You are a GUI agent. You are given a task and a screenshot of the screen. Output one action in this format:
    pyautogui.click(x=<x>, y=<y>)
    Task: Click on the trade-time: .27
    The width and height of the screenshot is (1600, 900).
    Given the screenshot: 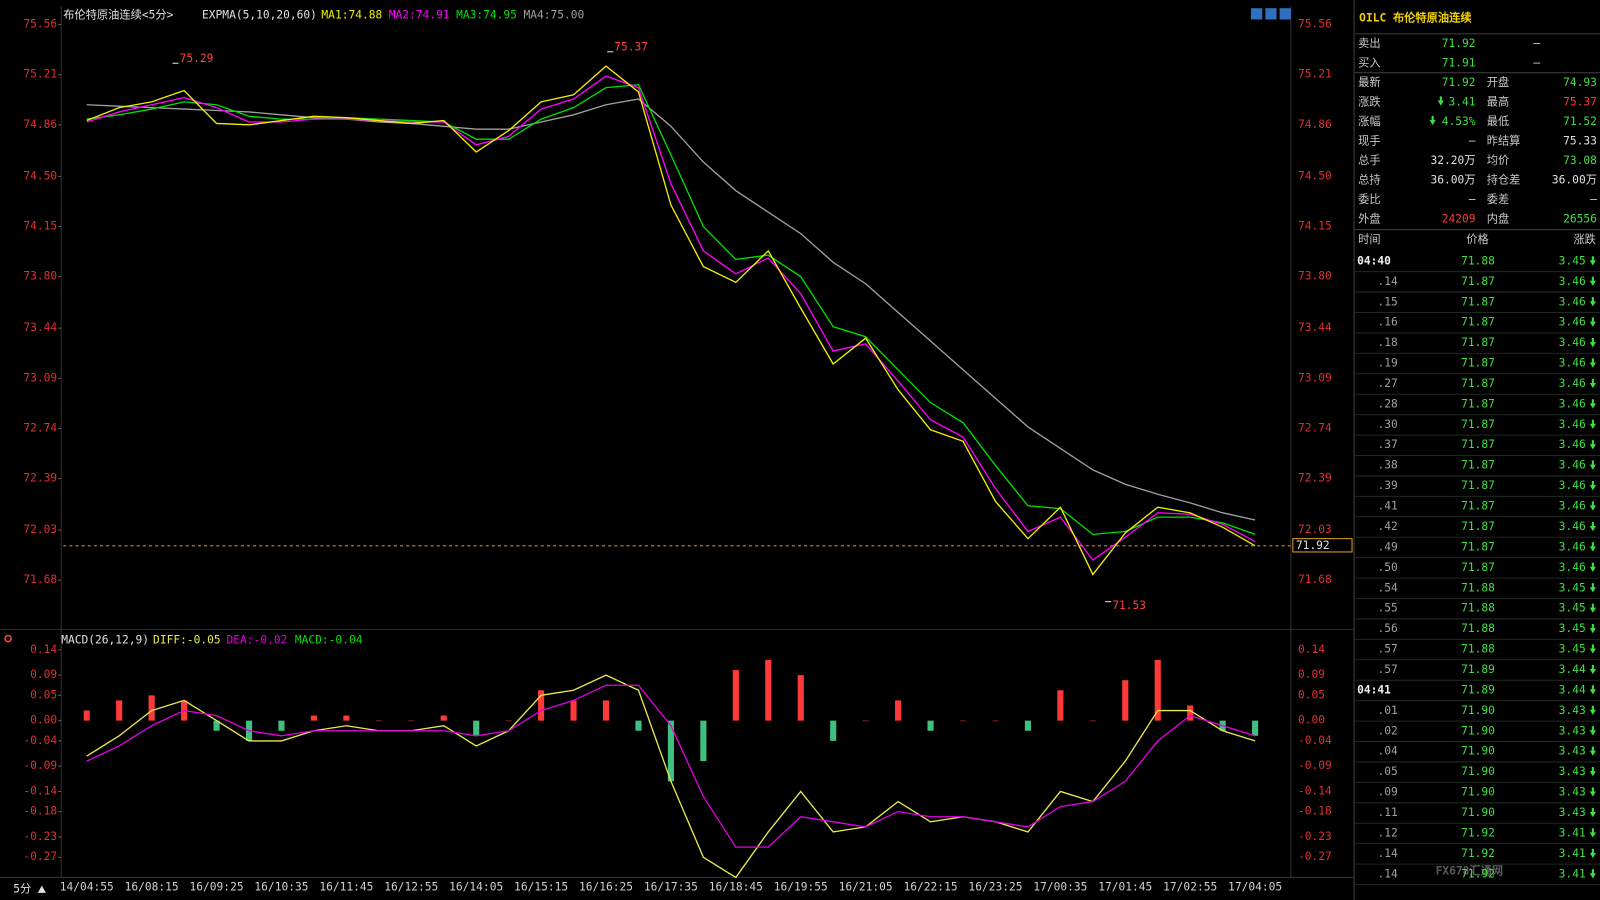 What is the action you would take?
    pyautogui.click(x=1388, y=383)
    